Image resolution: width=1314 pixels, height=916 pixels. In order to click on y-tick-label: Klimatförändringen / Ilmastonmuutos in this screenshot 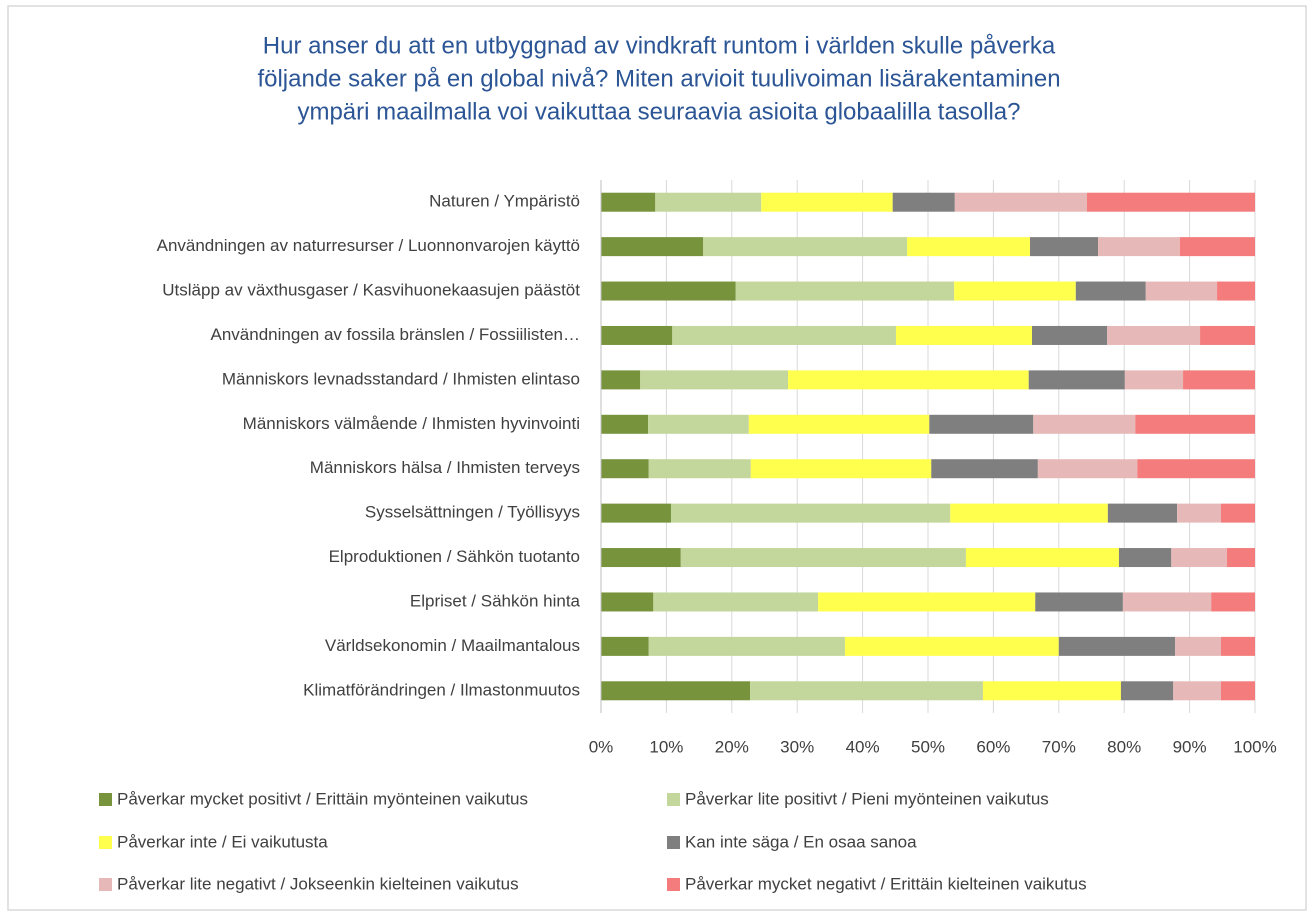, I will do `click(441, 689)`.